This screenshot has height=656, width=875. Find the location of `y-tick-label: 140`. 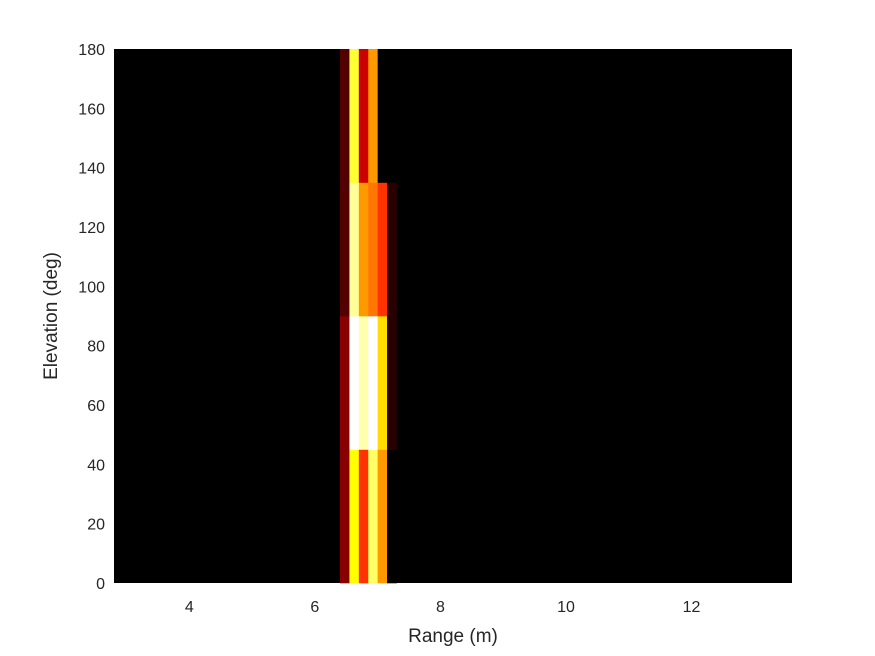

y-tick-label: 140 is located at coordinates (91, 169).